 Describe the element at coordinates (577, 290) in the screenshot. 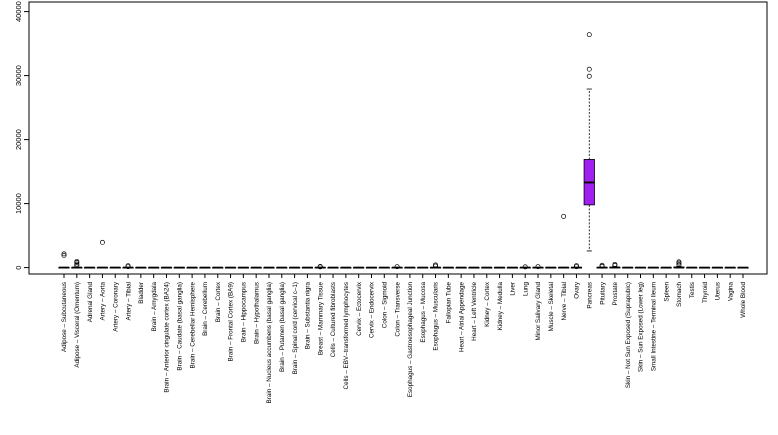

I see `x-tick-label: Ovary` at that location.